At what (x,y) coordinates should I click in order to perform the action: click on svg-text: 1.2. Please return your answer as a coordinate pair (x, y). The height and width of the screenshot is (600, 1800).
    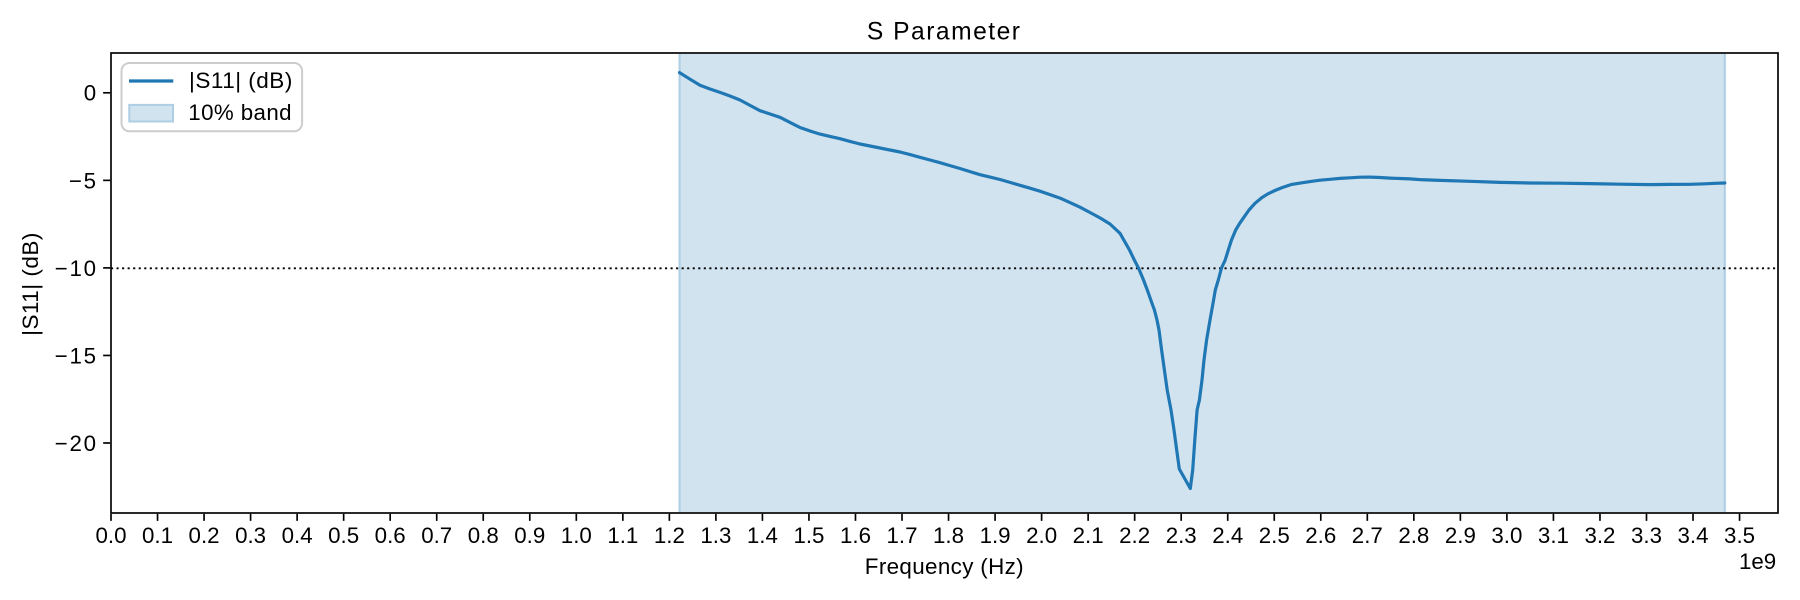
    Looking at the image, I should click on (669, 535).